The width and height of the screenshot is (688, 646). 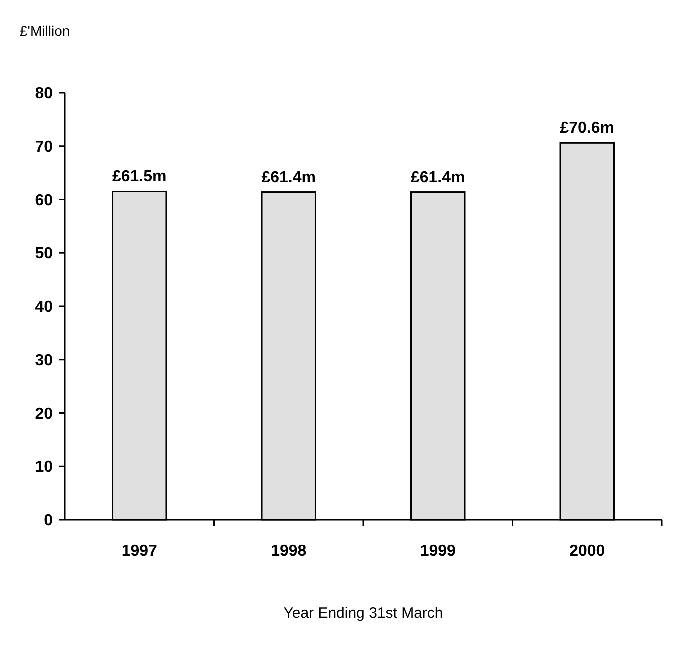 What do you see at coordinates (364, 613) in the screenshot?
I see `x-axis-title: Year Ending 31st March` at bounding box center [364, 613].